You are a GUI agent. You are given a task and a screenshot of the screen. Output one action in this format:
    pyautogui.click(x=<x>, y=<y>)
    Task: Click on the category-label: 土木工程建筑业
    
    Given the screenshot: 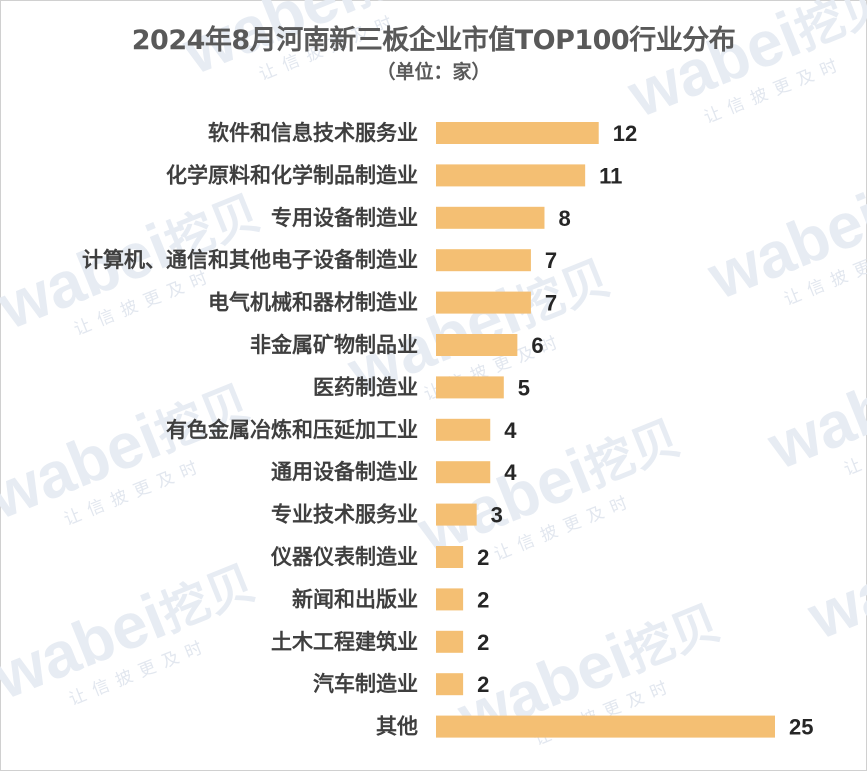 What is the action you would take?
    pyautogui.click(x=344, y=642)
    